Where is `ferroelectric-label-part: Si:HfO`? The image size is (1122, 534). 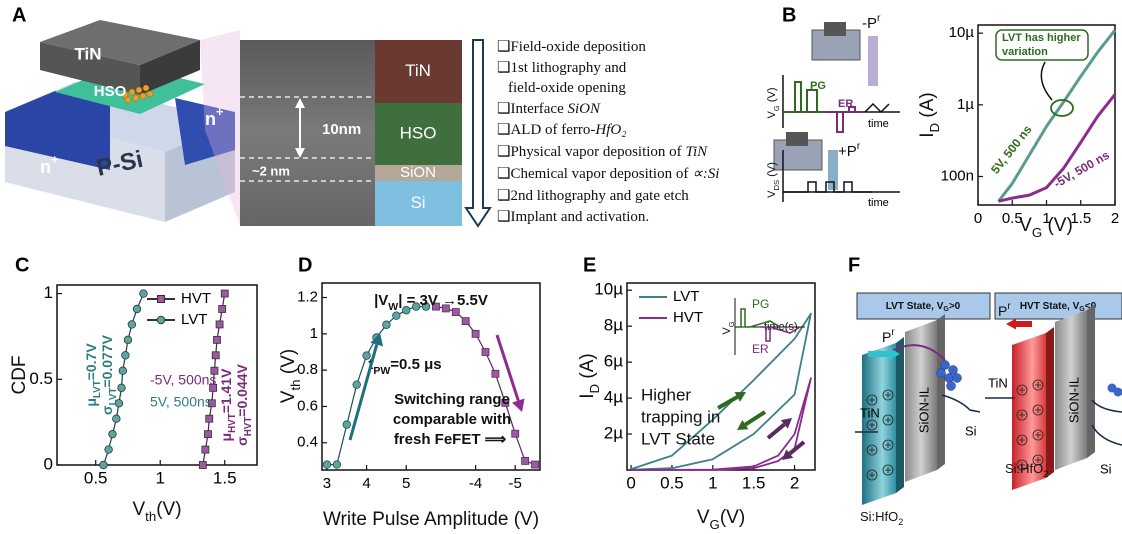 ferroelectric-label-part: Si:HfO is located at coordinates (1024, 468).